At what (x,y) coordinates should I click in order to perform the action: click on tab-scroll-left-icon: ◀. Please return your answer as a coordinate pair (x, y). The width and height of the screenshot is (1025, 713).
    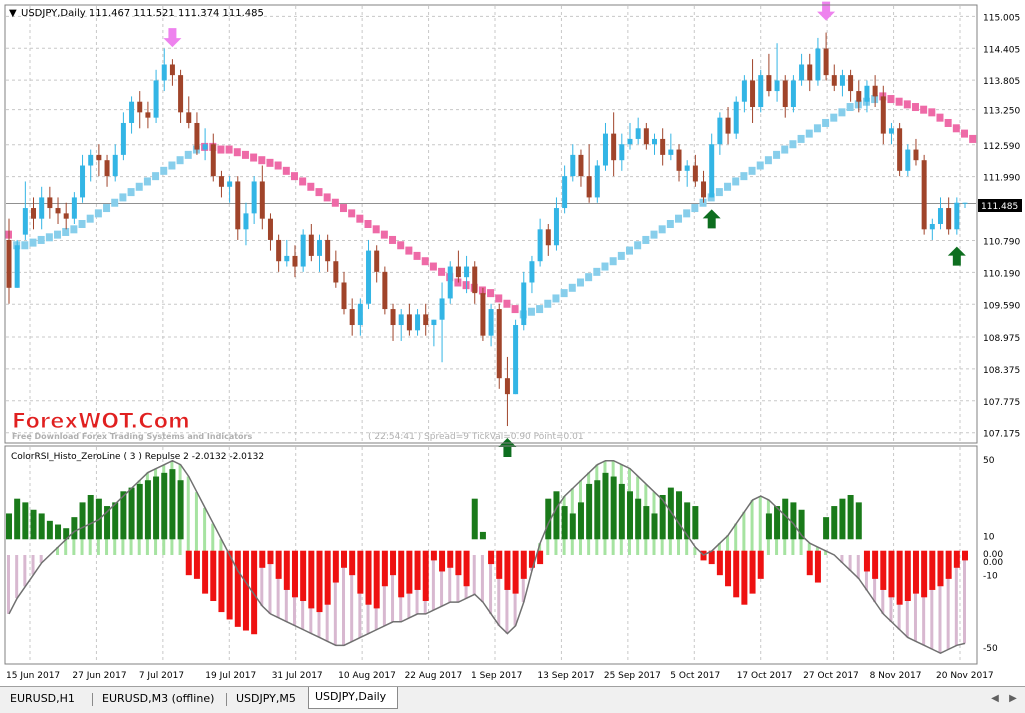
    Looking at the image, I should click on (995, 698).